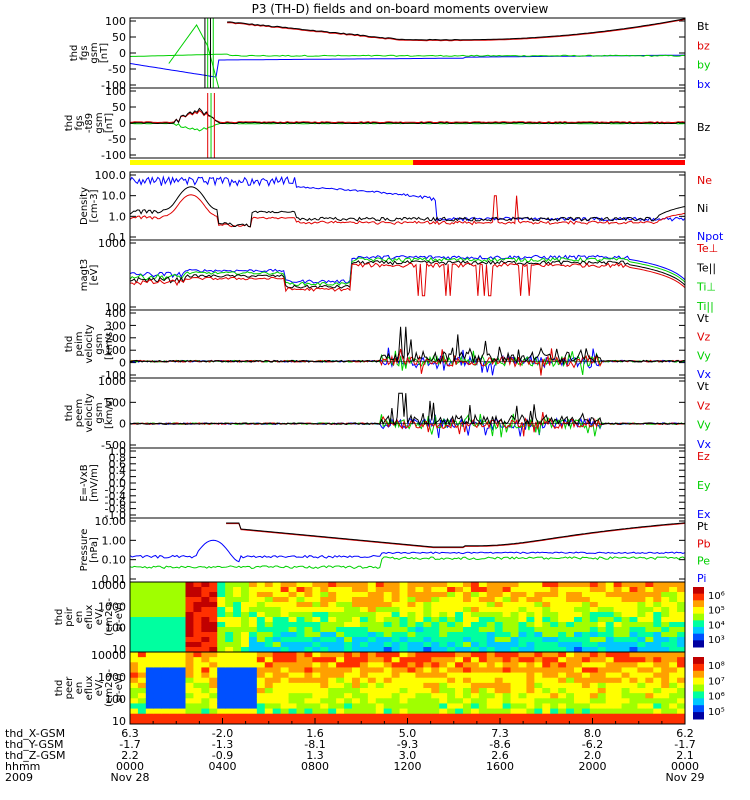 This screenshot has height=800, width=750. Describe the element at coordinates (698, 695) in the screenshot. I see `colorbar-step` at that location.